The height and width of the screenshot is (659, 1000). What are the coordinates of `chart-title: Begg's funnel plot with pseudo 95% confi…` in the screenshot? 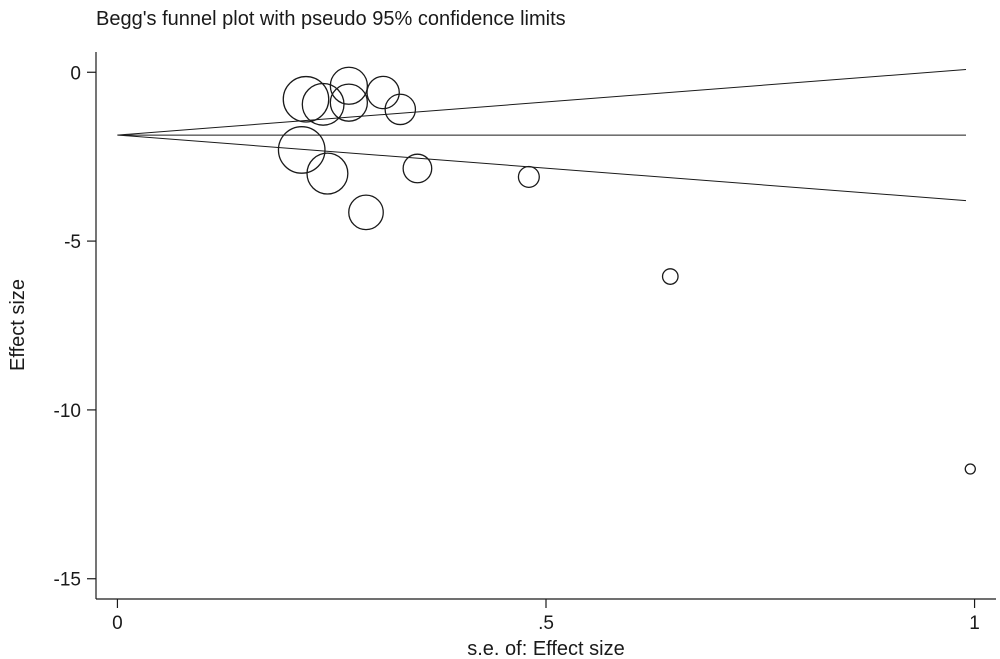 It's located at (331, 19).